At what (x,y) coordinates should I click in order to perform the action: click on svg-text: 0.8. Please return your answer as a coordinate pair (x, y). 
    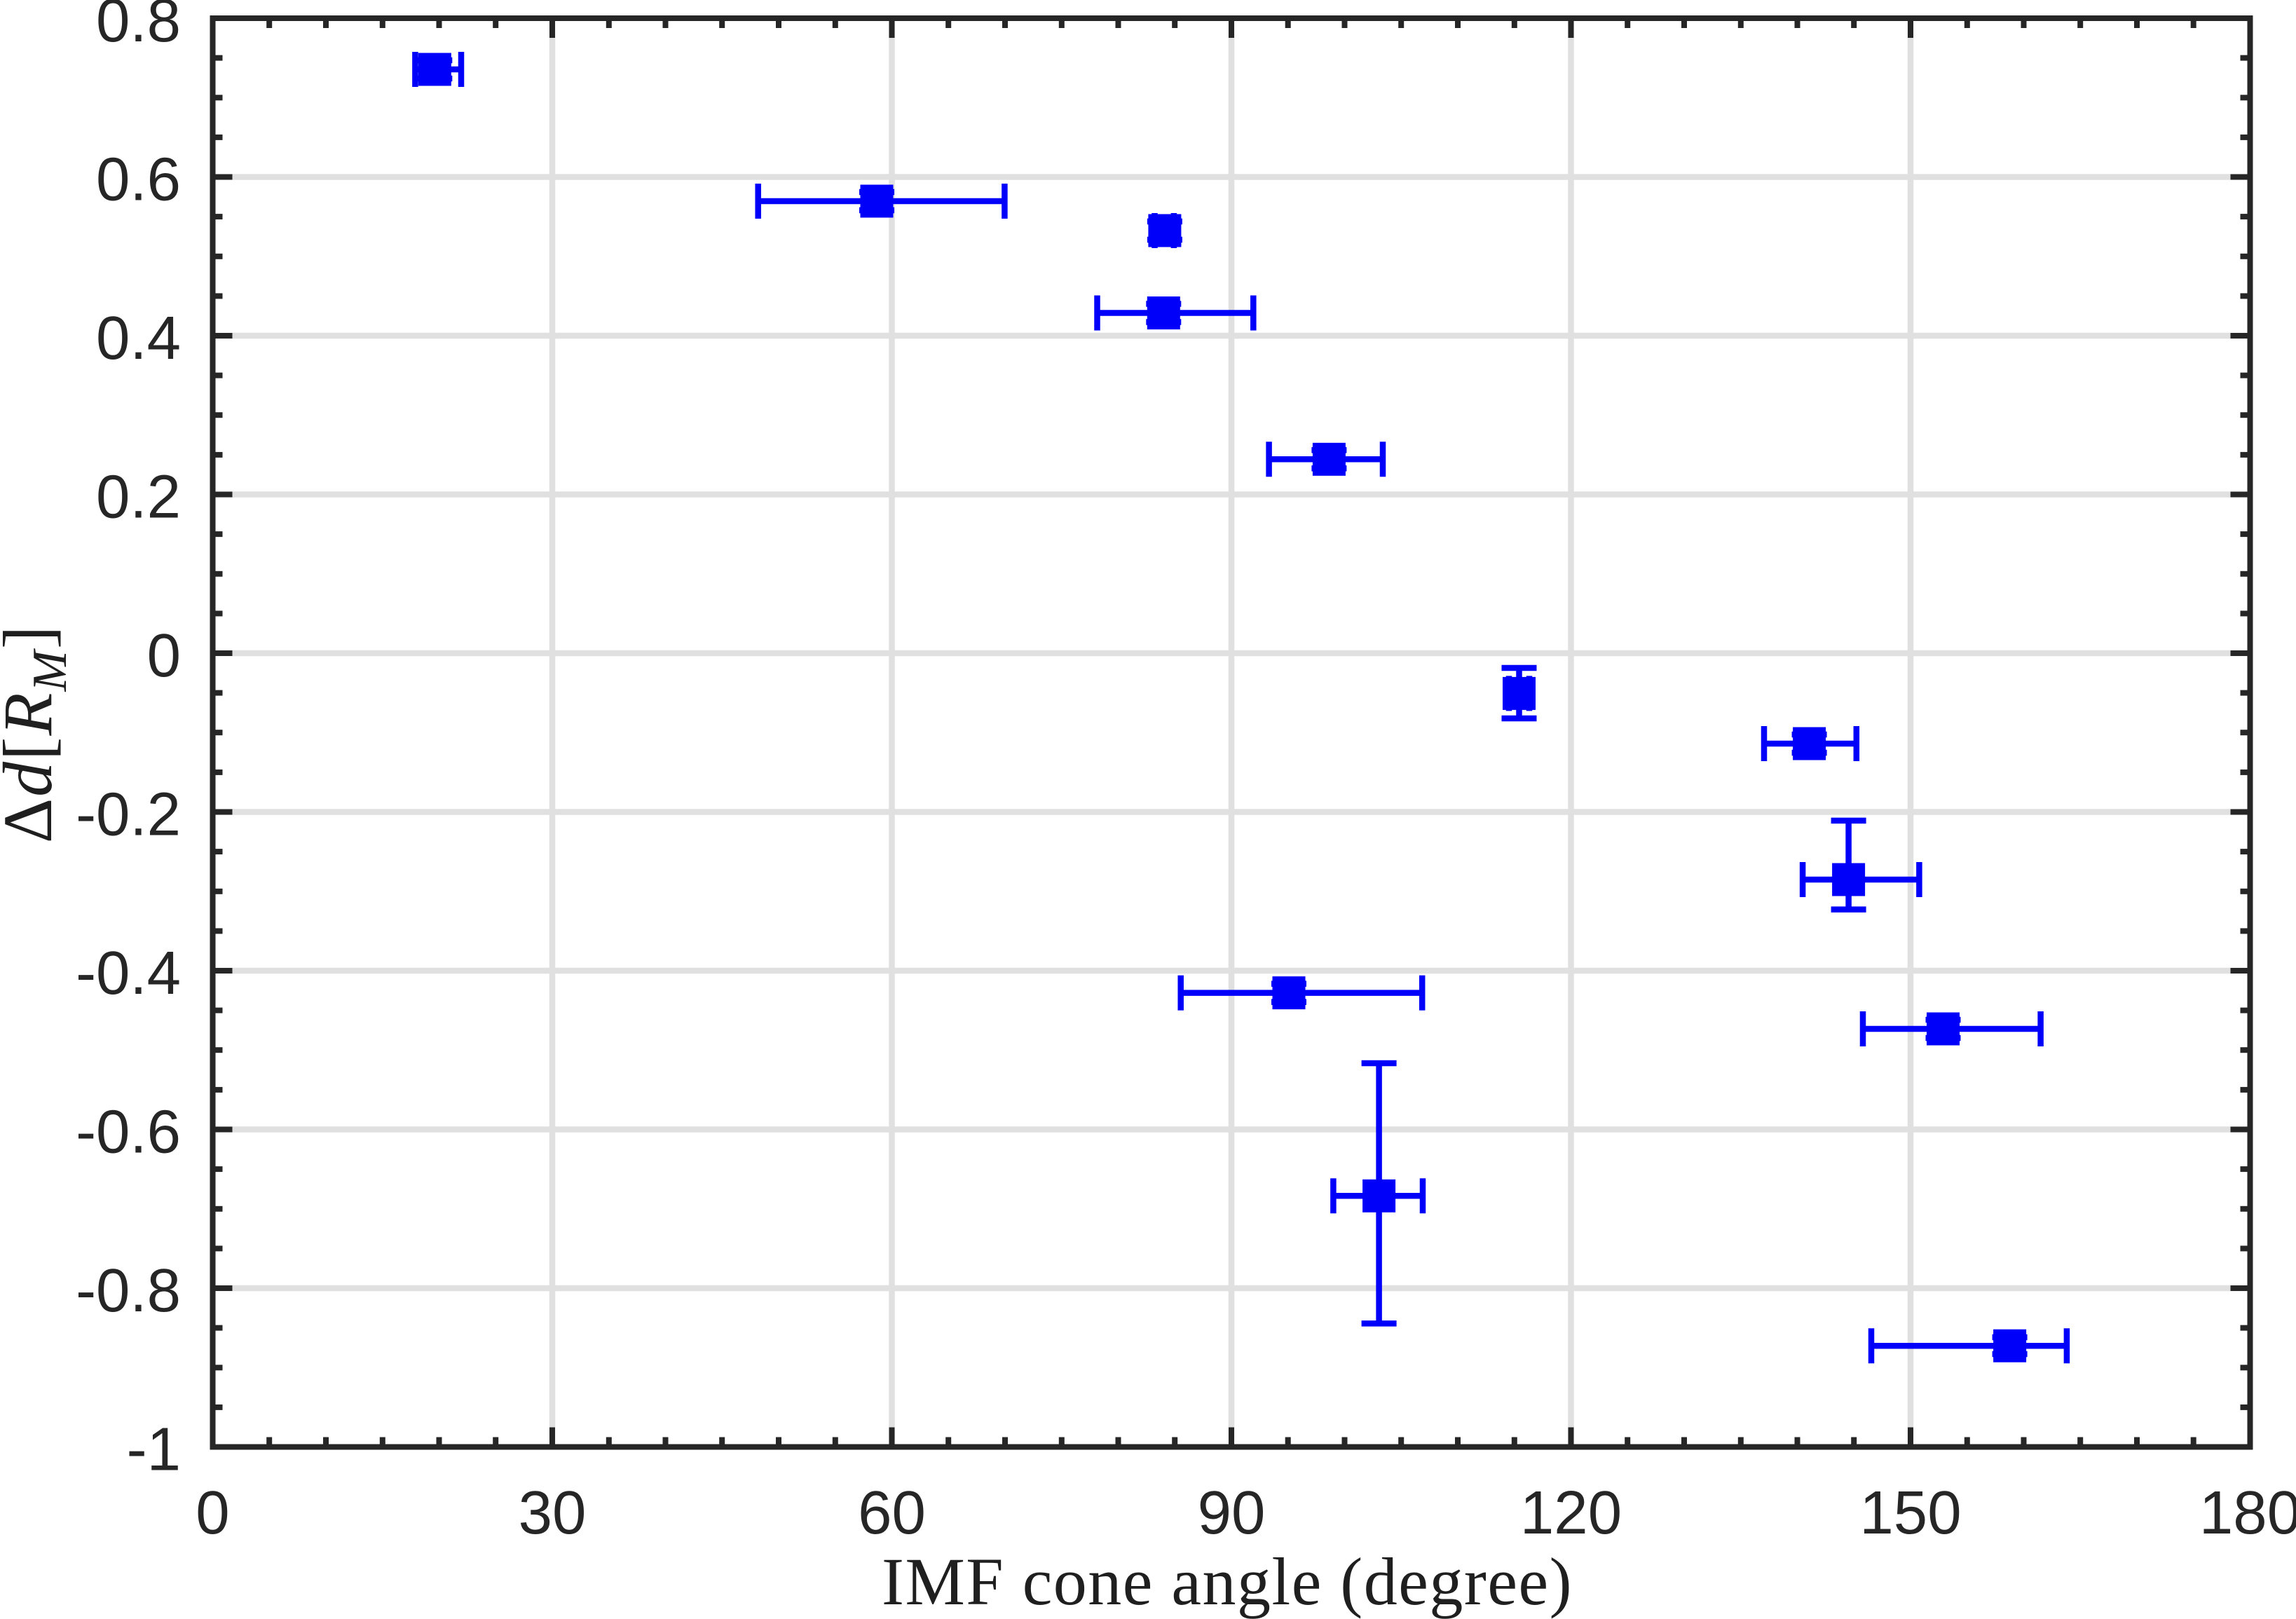
    Looking at the image, I should click on (138, 28).